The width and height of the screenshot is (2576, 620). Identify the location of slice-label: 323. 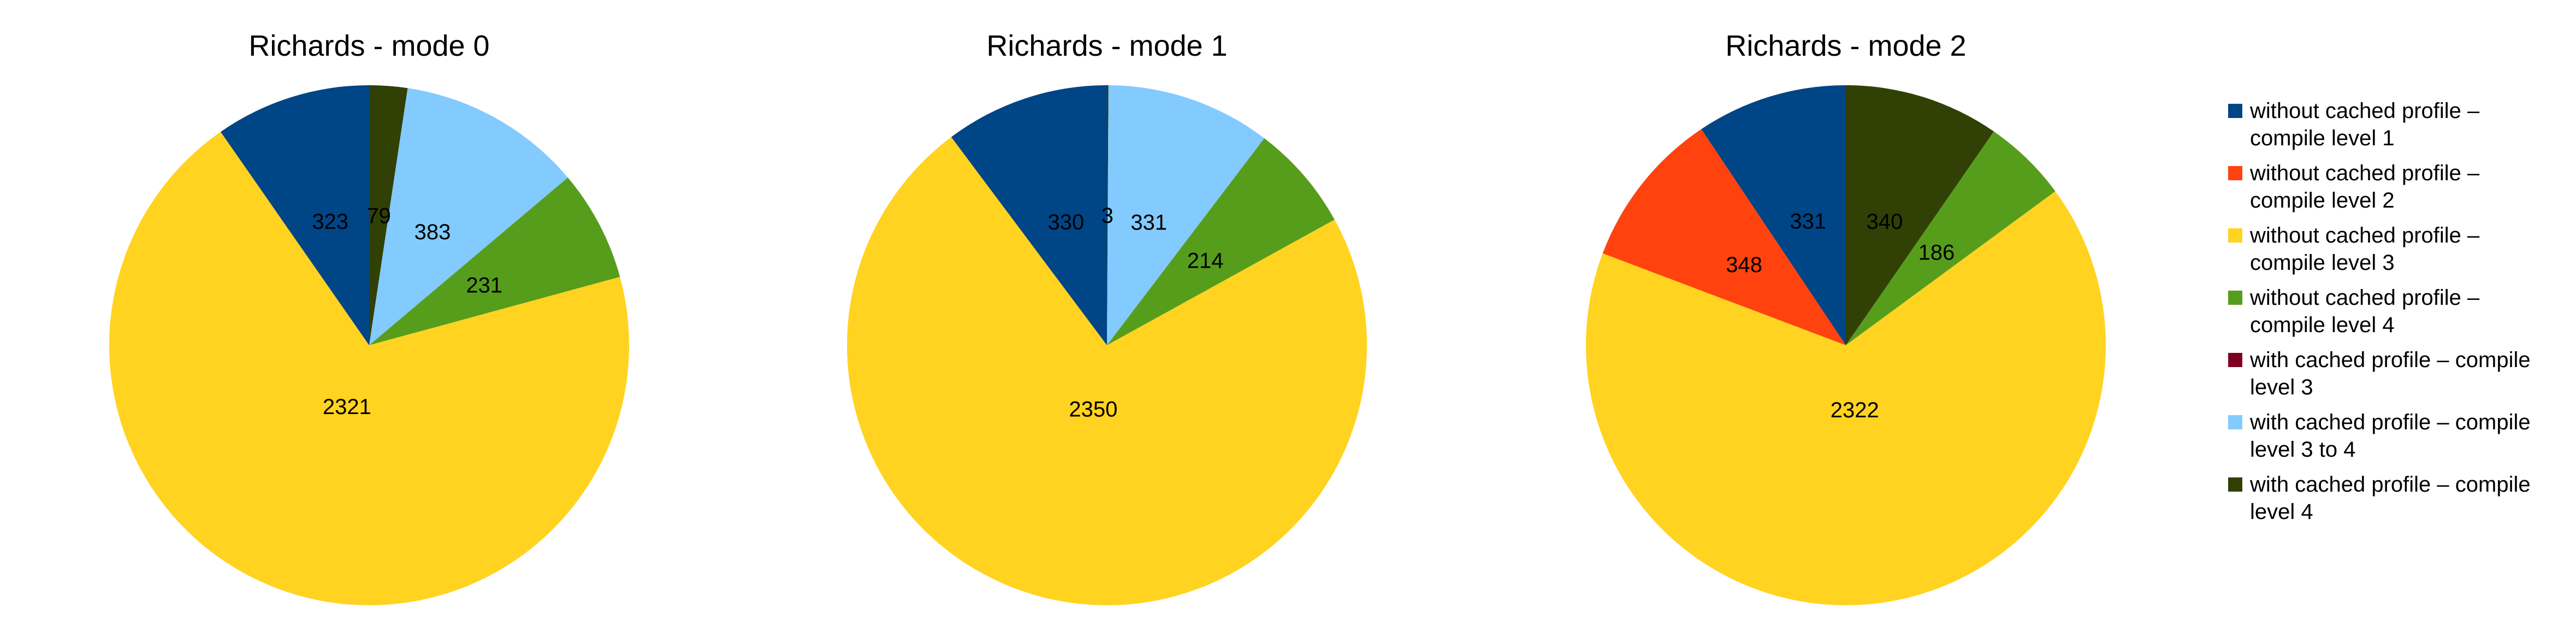
(330, 222).